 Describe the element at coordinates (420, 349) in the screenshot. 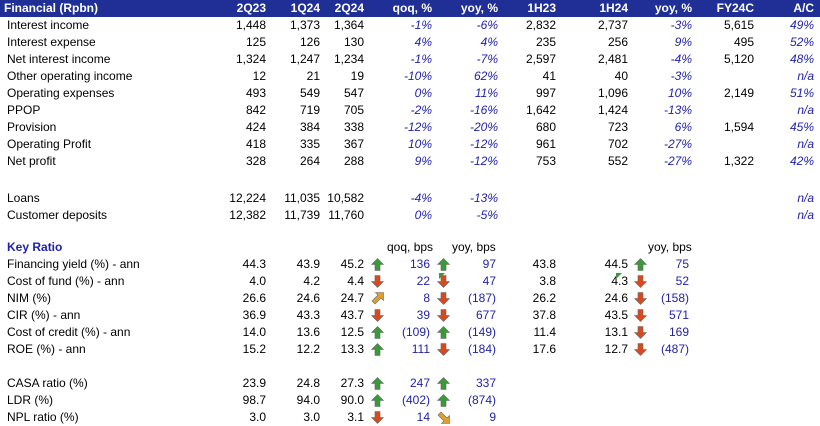

I see `cell-qoq-bps: 111` at that location.